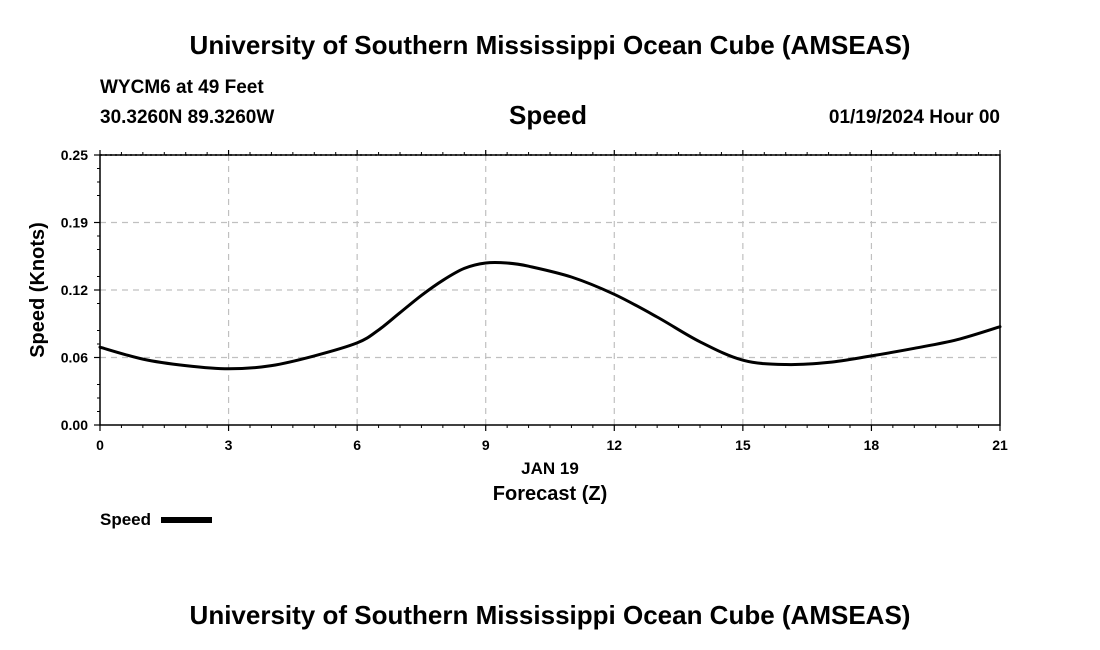 Image resolution: width=1100 pixels, height=650 pixels. Describe the element at coordinates (229, 445) in the screenshot. I see `x-tick-label: 3` at that location.